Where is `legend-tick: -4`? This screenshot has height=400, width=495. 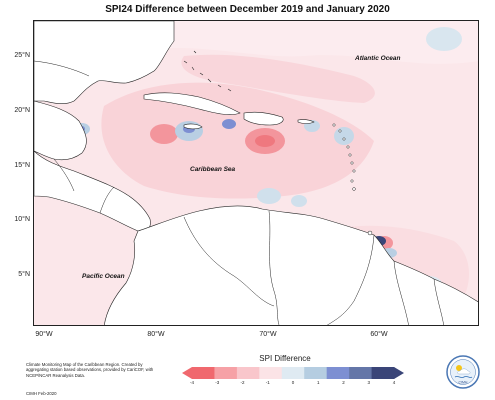 legend-tick: -4 is located at coordinates (191, 382).